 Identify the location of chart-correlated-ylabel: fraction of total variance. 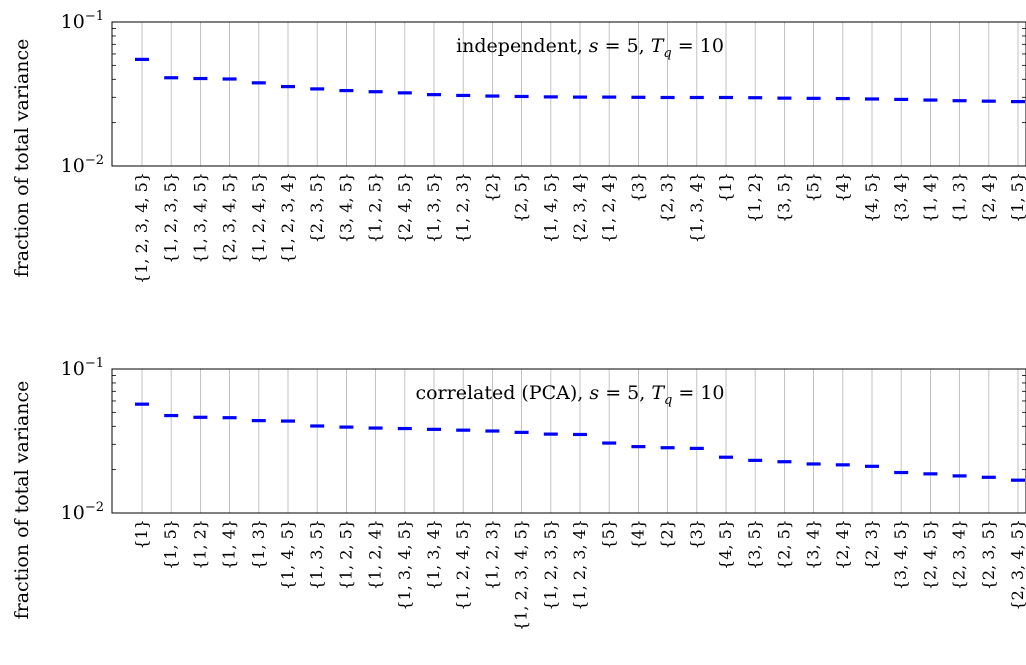
(22, 500).